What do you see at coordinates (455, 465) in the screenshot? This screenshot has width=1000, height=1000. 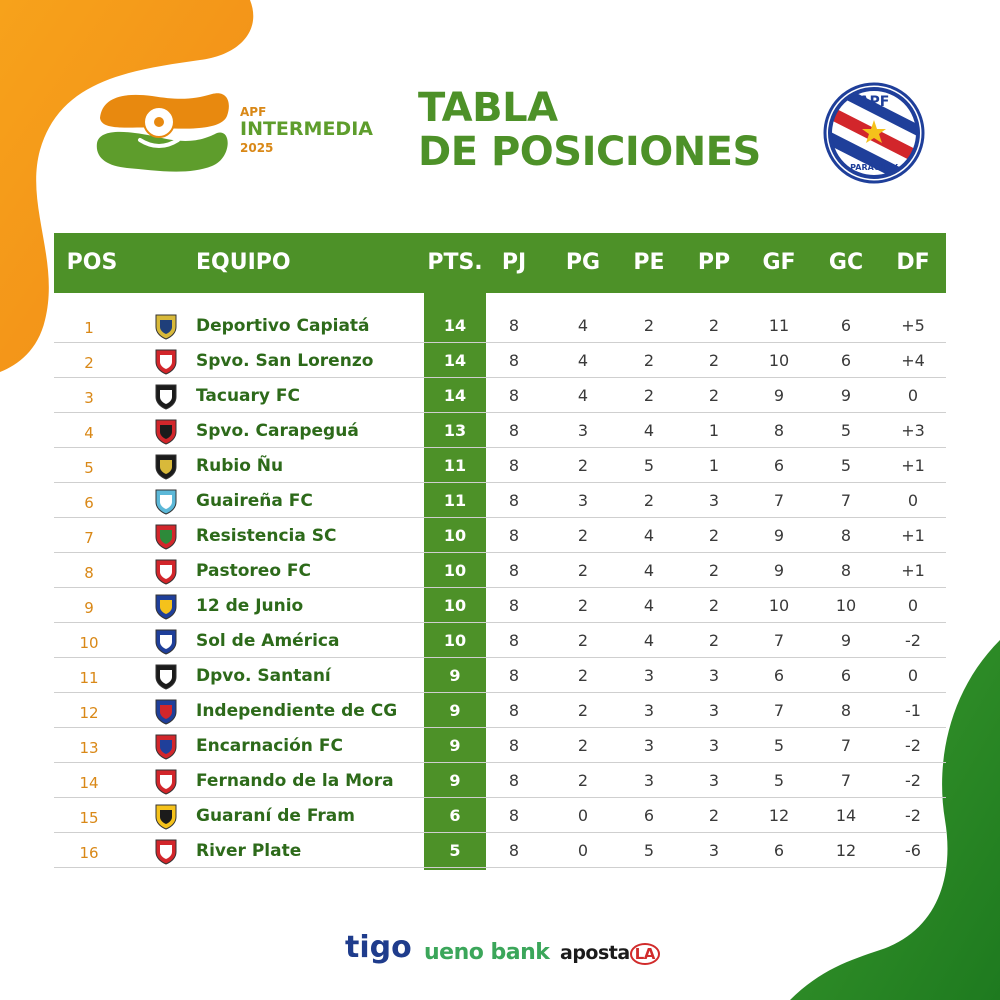 I see `row-points: 11` at bounding box center [455, 465].